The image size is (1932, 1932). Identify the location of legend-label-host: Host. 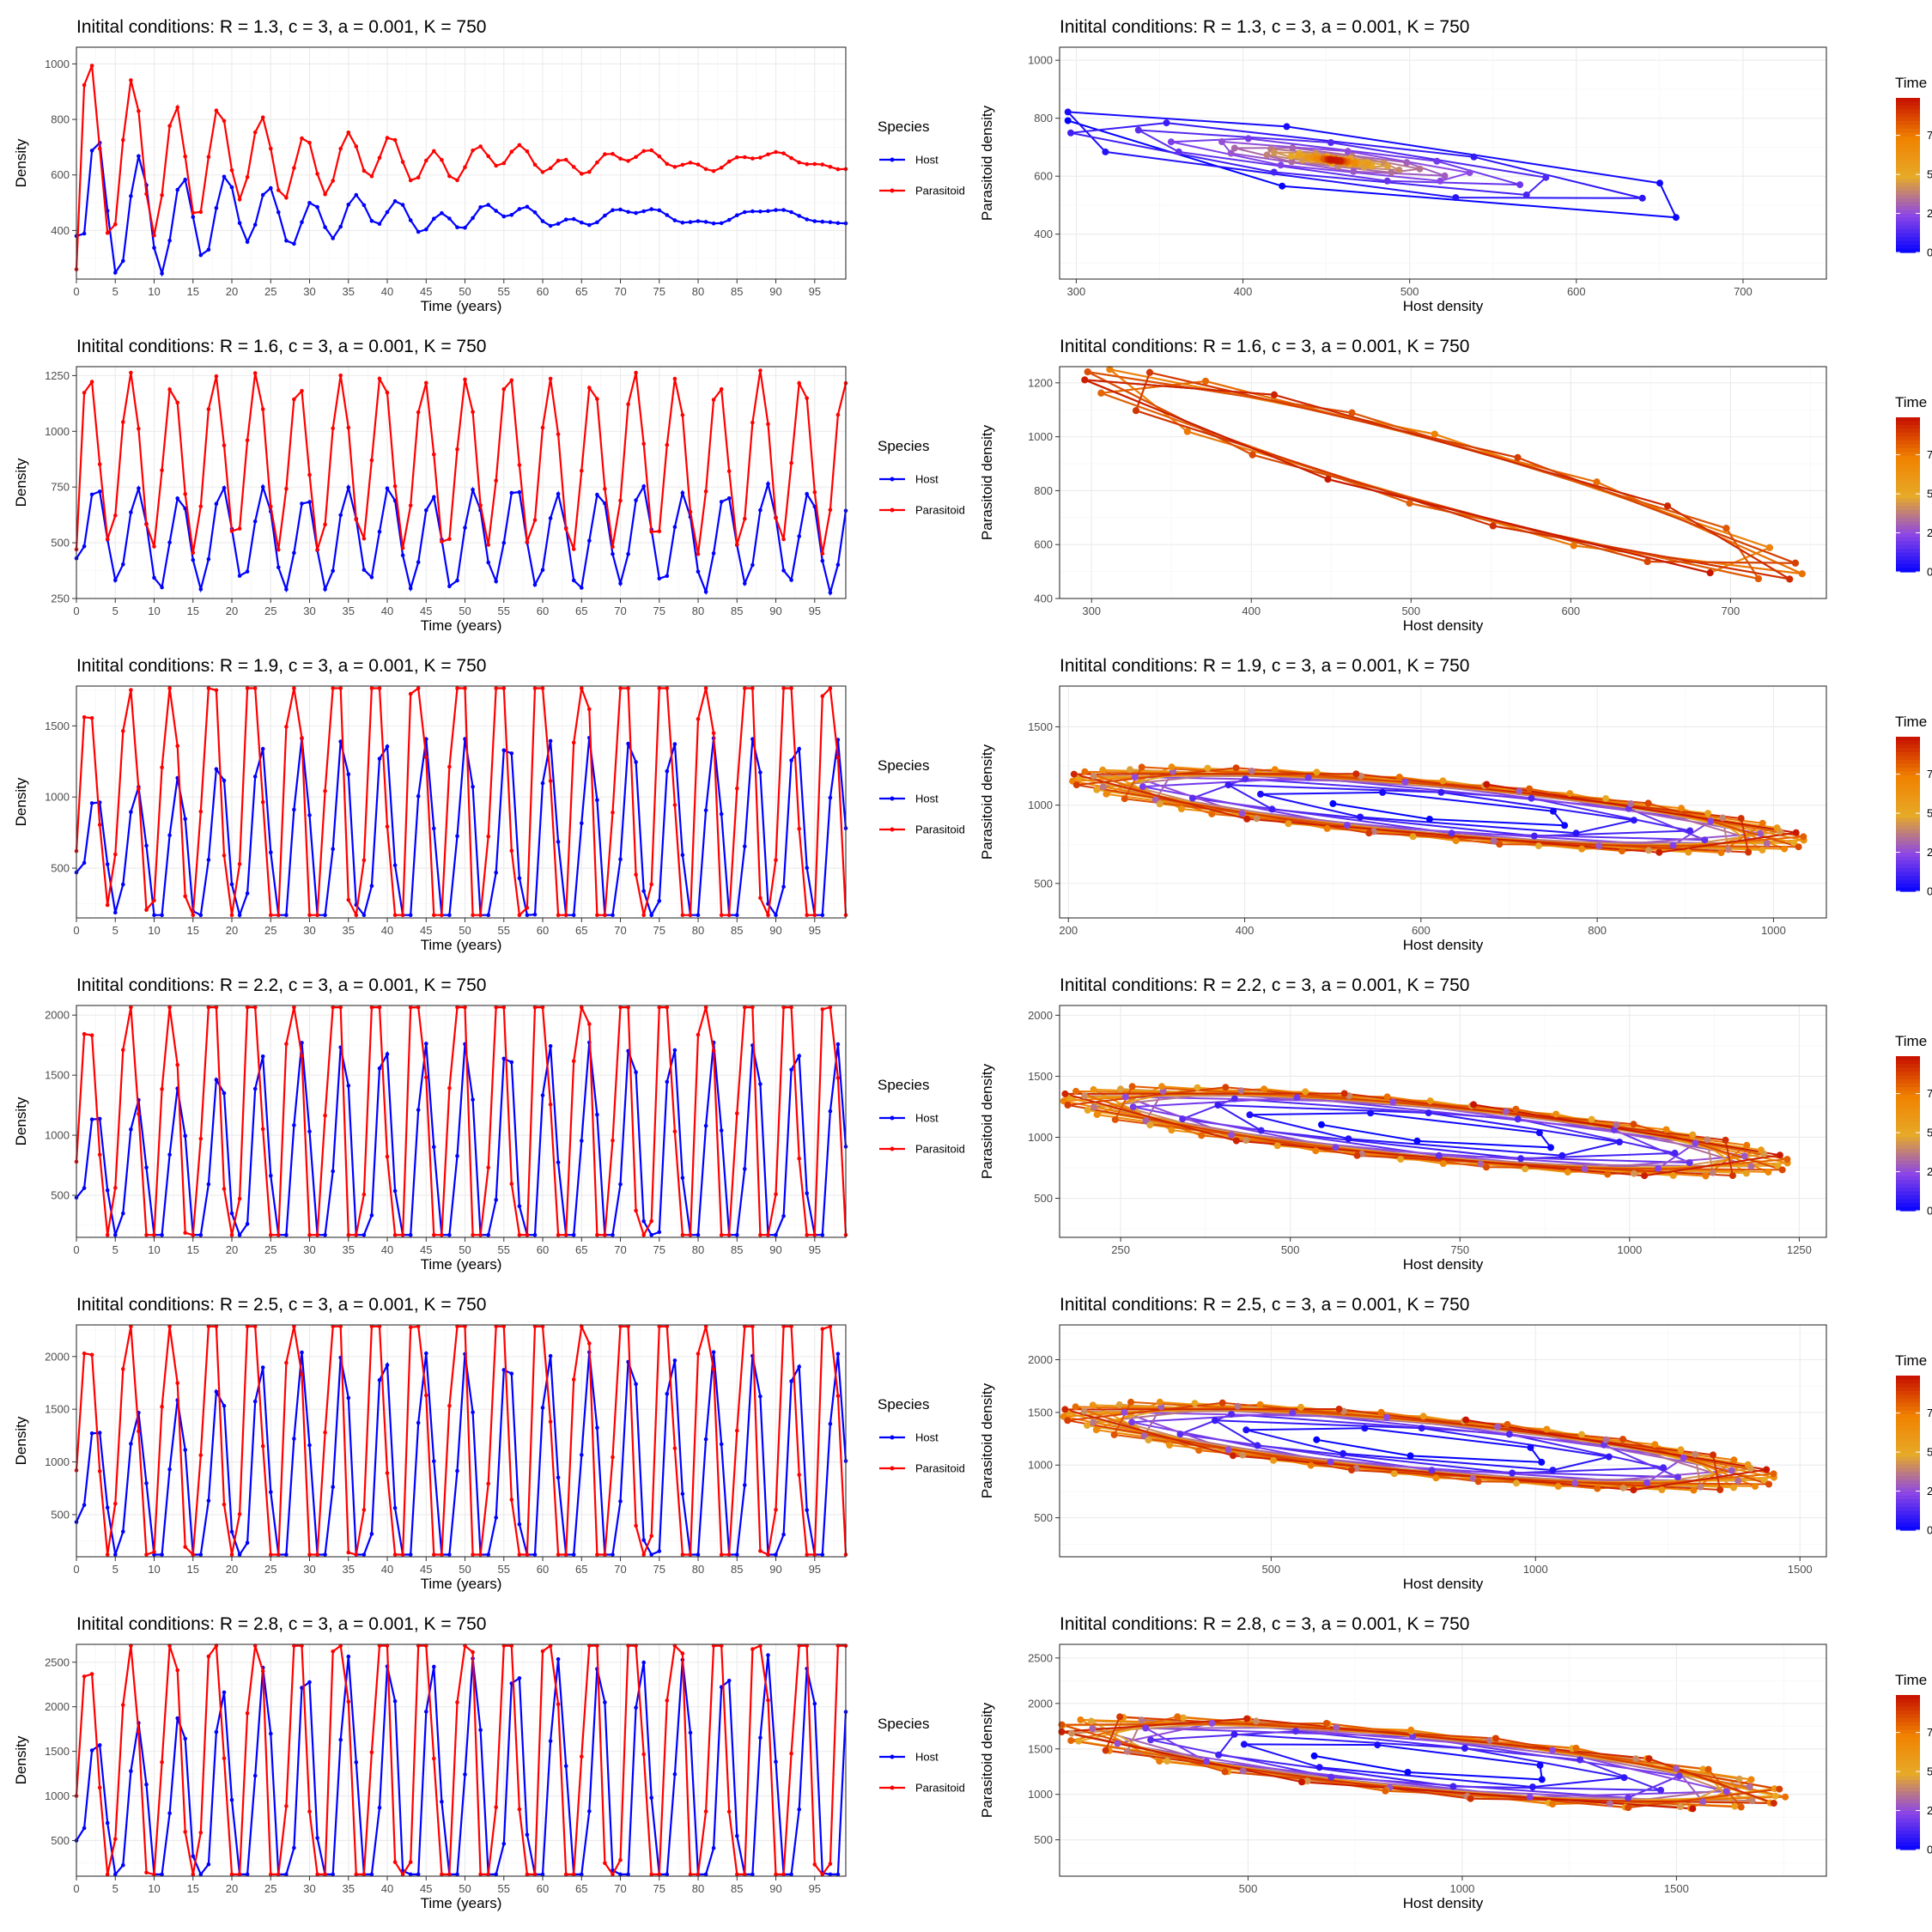
(927, 1118).